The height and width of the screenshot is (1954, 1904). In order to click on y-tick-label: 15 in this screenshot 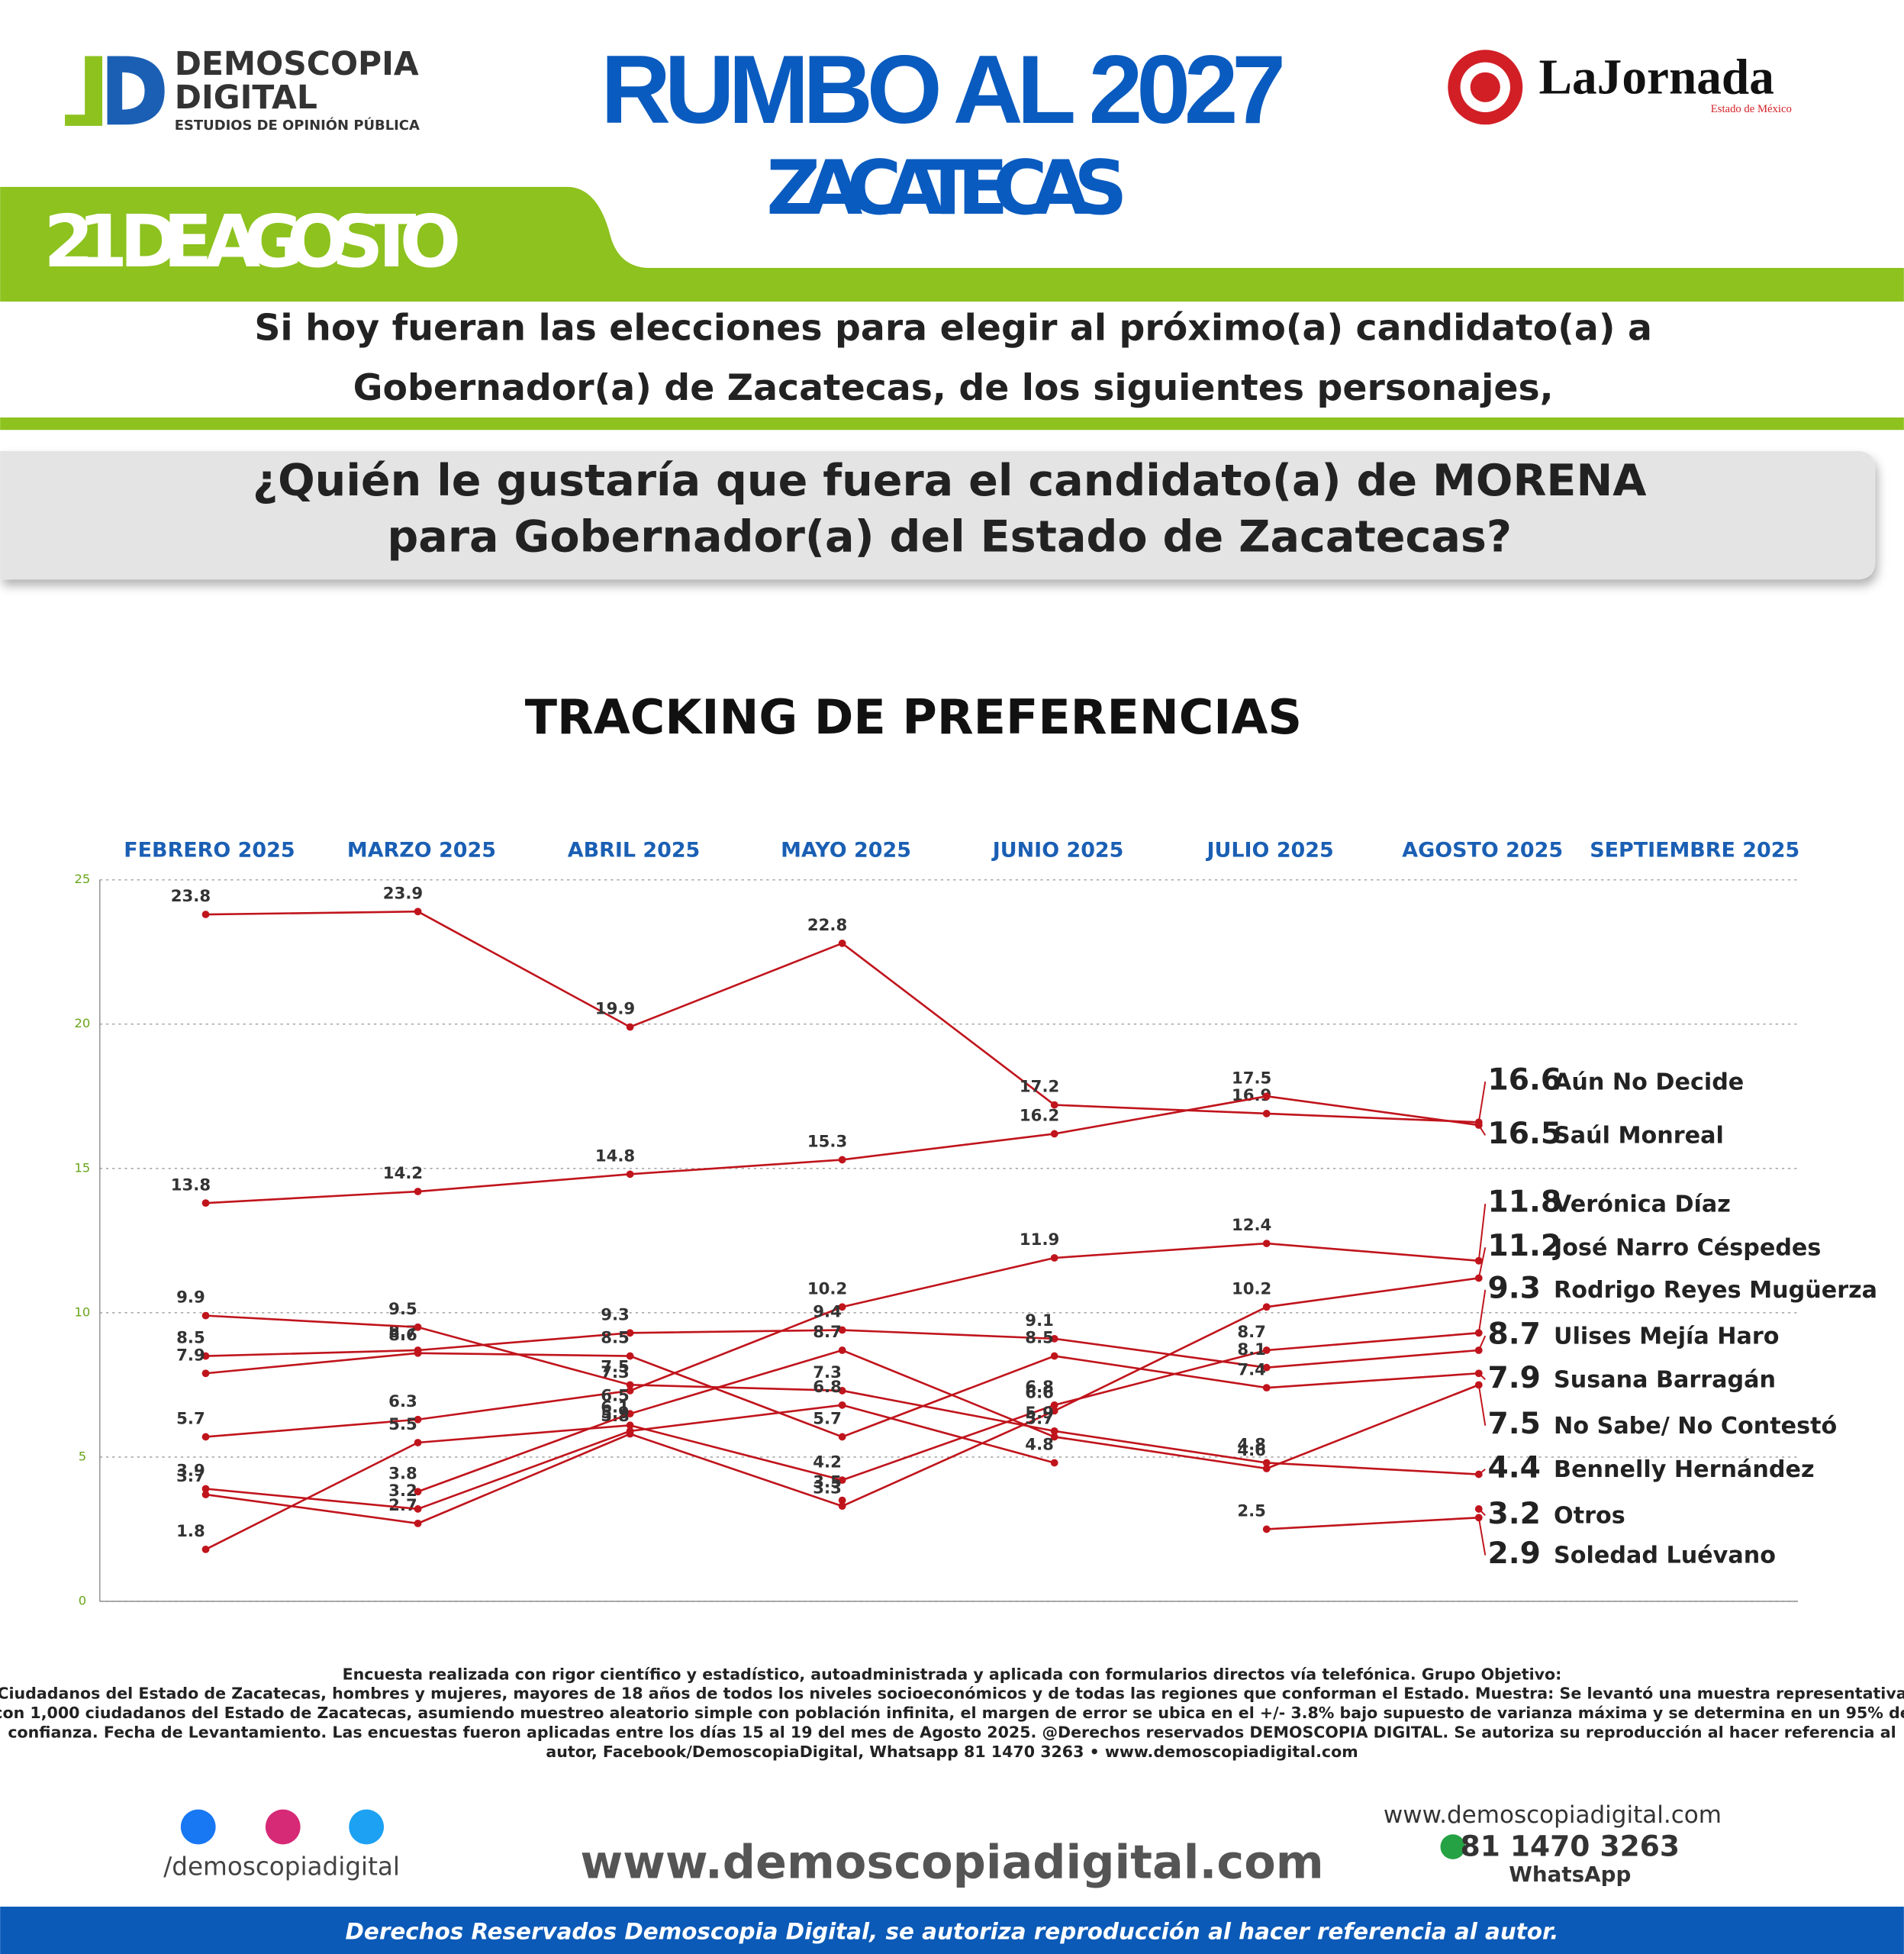, I will do `click(83, 1168)`.